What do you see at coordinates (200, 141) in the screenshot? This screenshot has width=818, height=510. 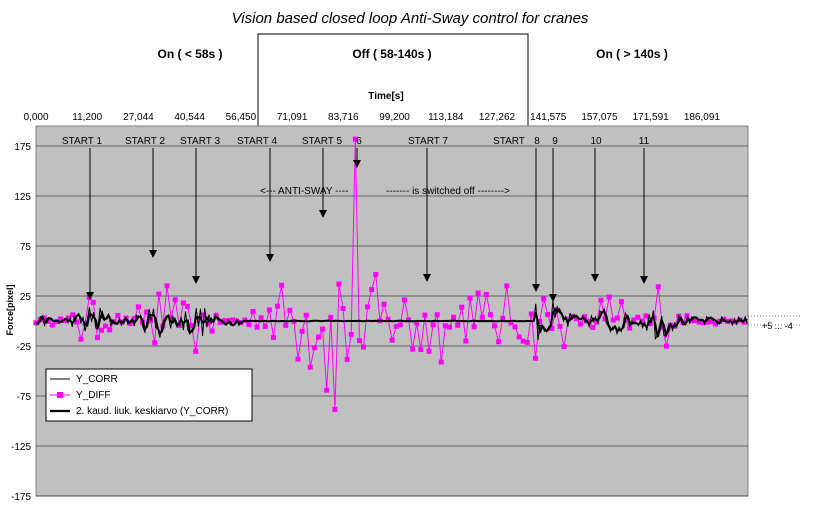 I see `start-label-3: START 3` at bounding box center [200, 141].